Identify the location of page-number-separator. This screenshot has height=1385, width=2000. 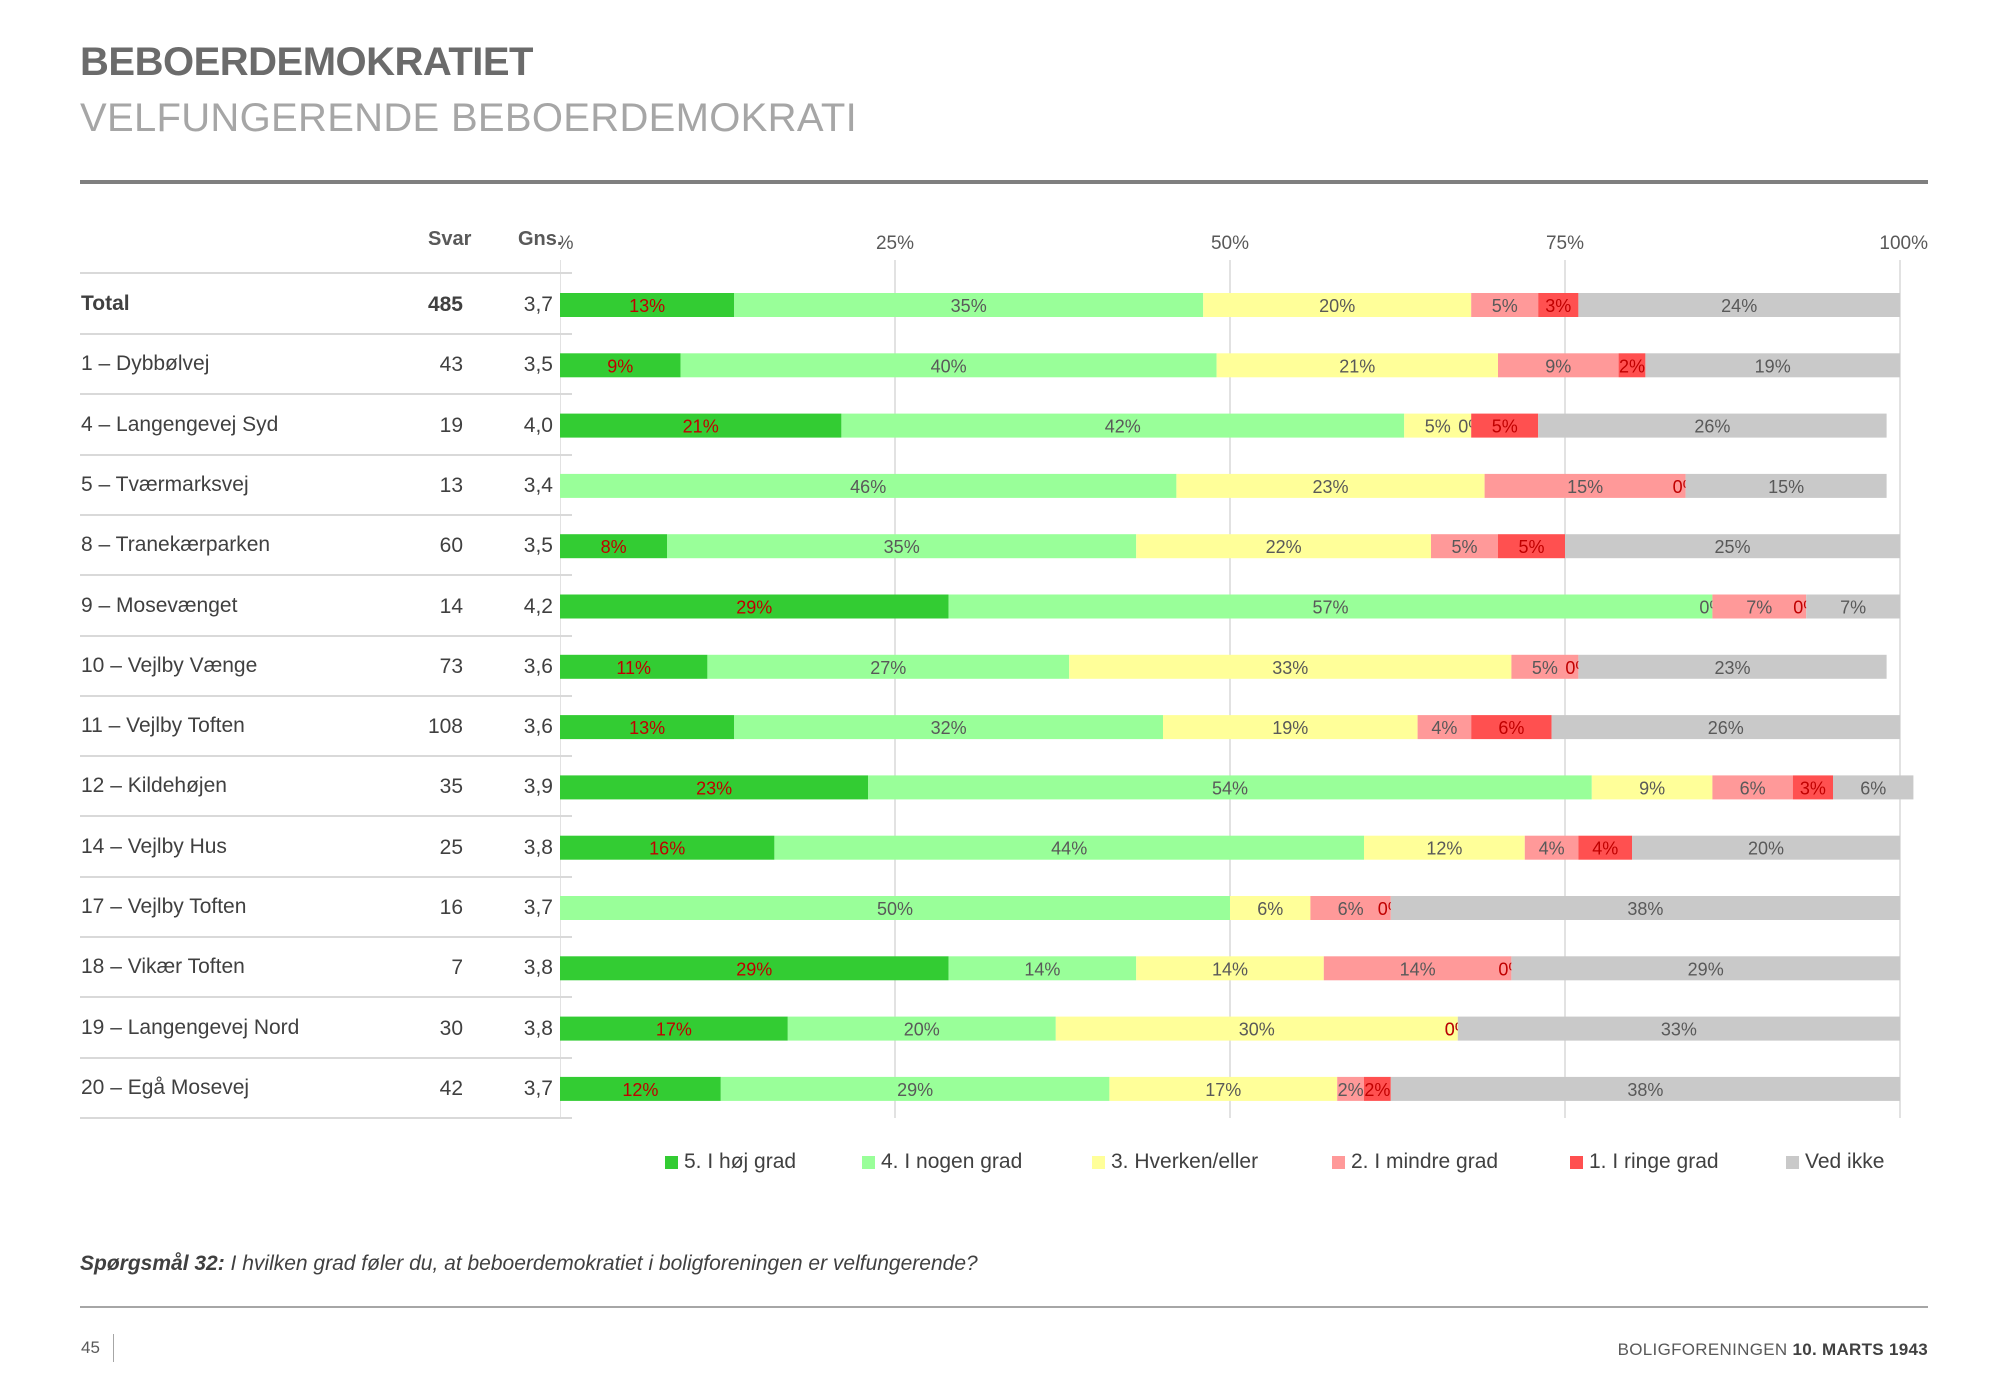
(113, 1348).